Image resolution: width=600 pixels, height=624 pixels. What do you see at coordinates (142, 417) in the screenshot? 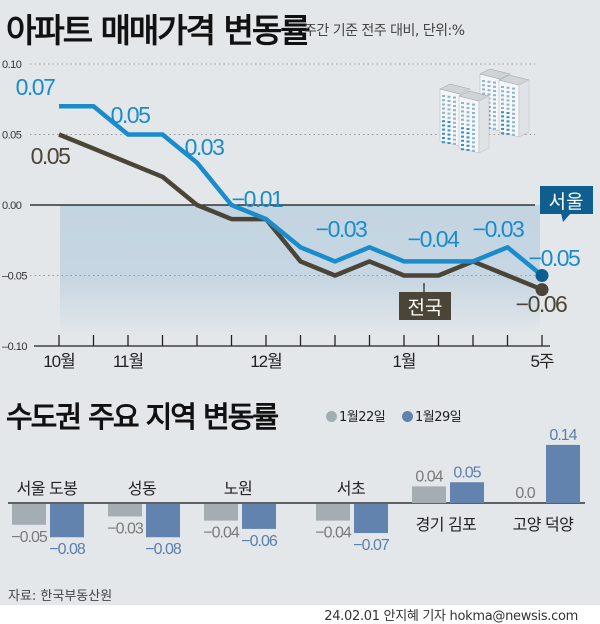
I see `bar-chart-title: 수도권 주요 지역 변동률` at bounding box center [142, 417].